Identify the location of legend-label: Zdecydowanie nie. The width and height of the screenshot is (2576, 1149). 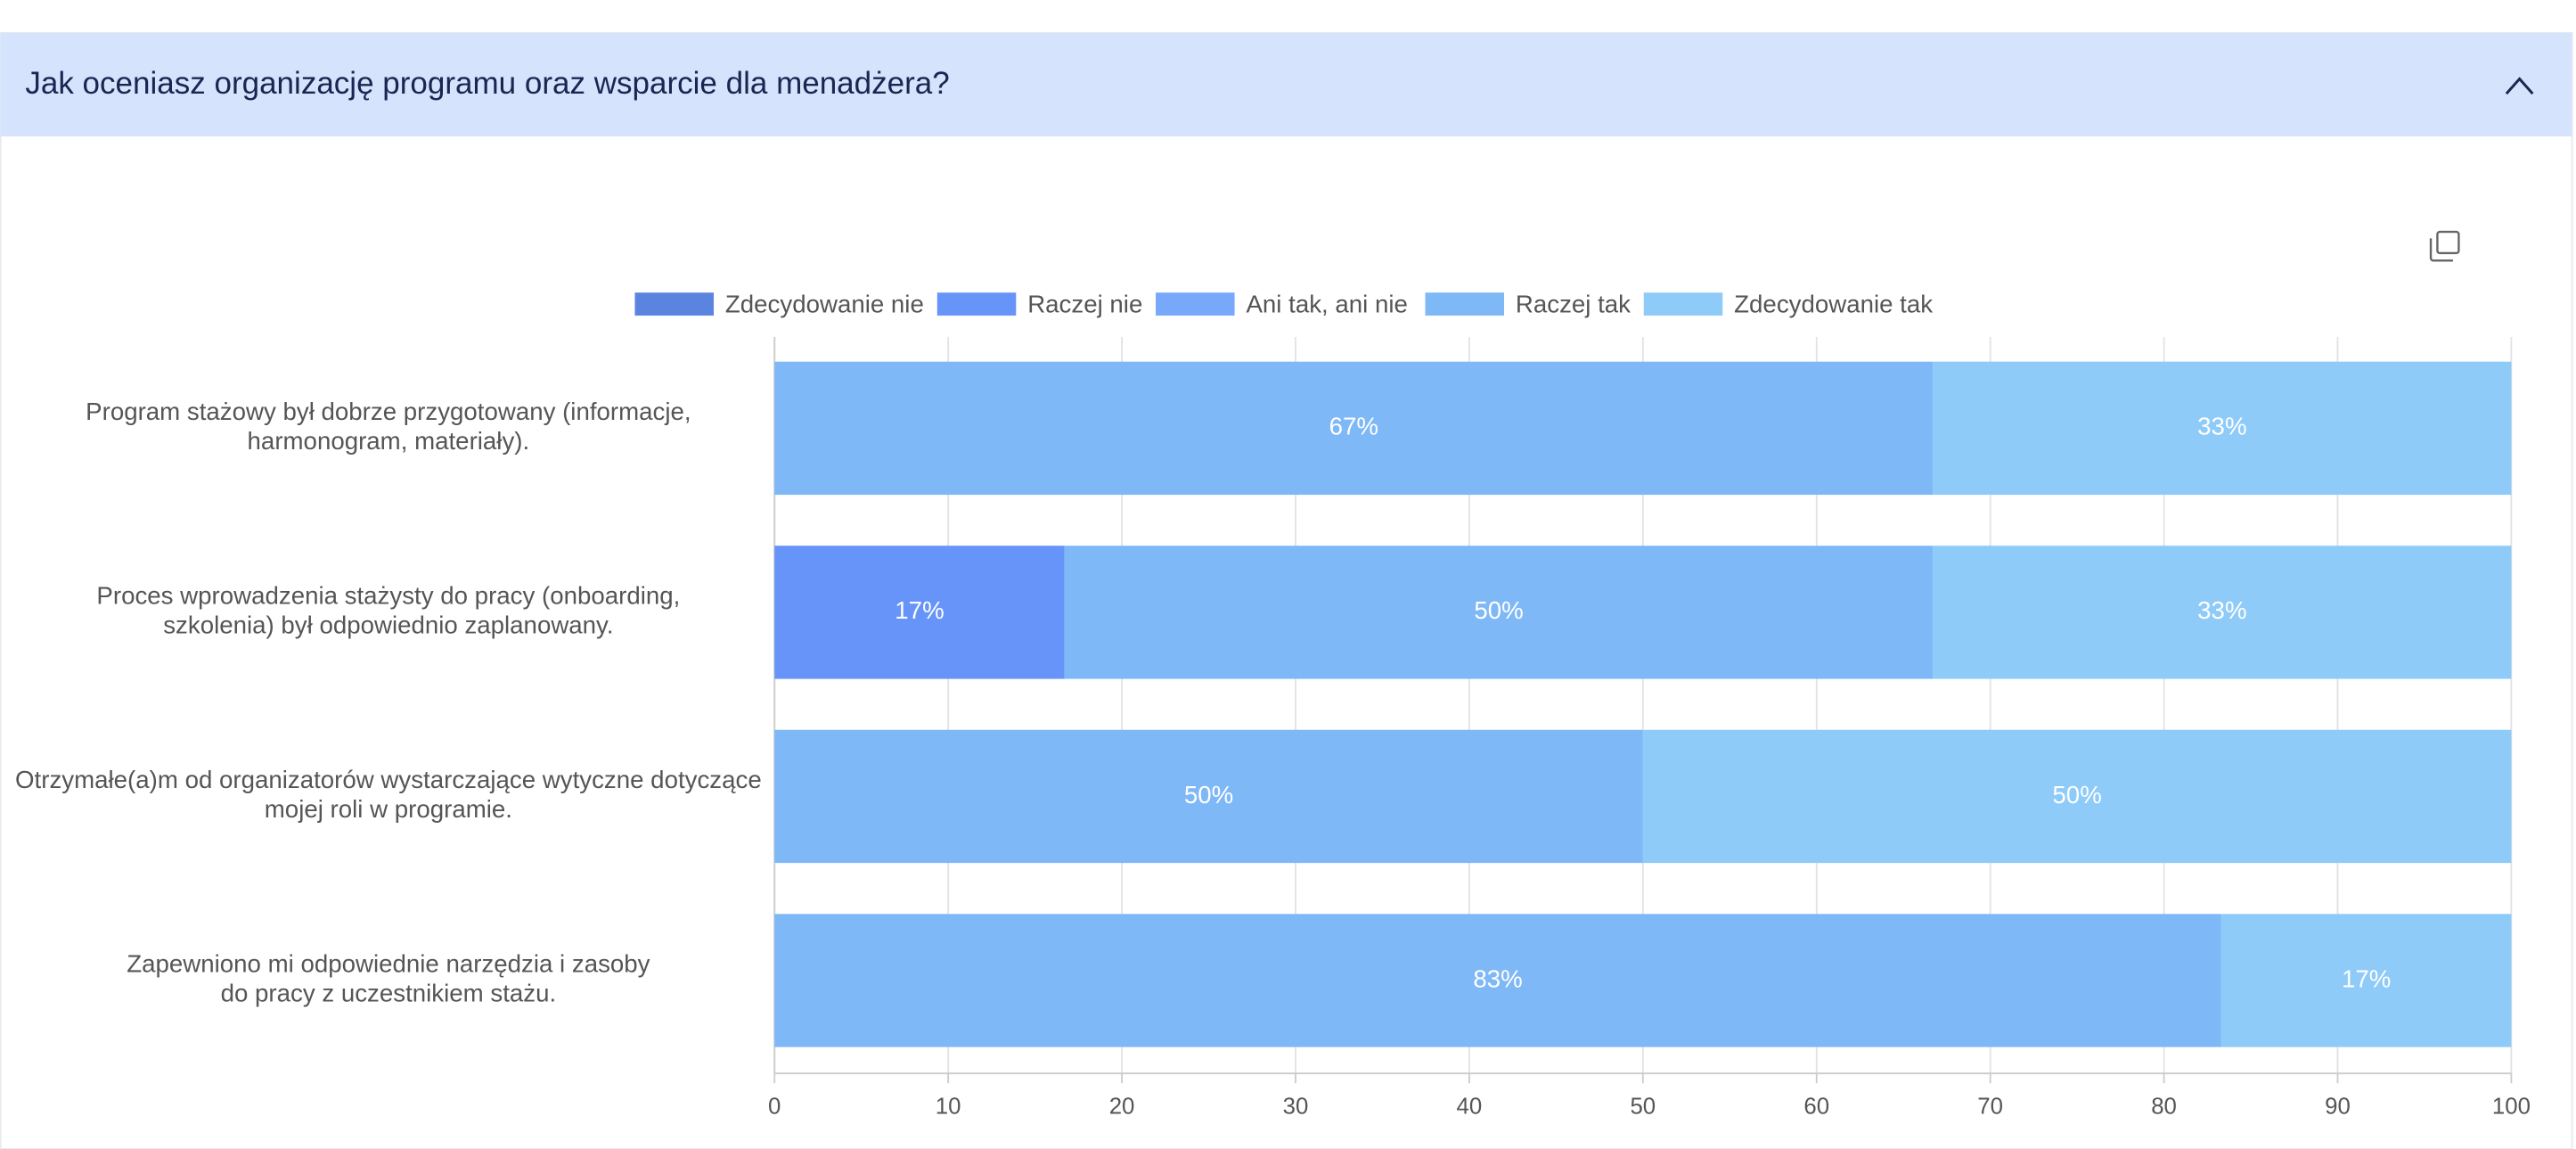
(824, 304).